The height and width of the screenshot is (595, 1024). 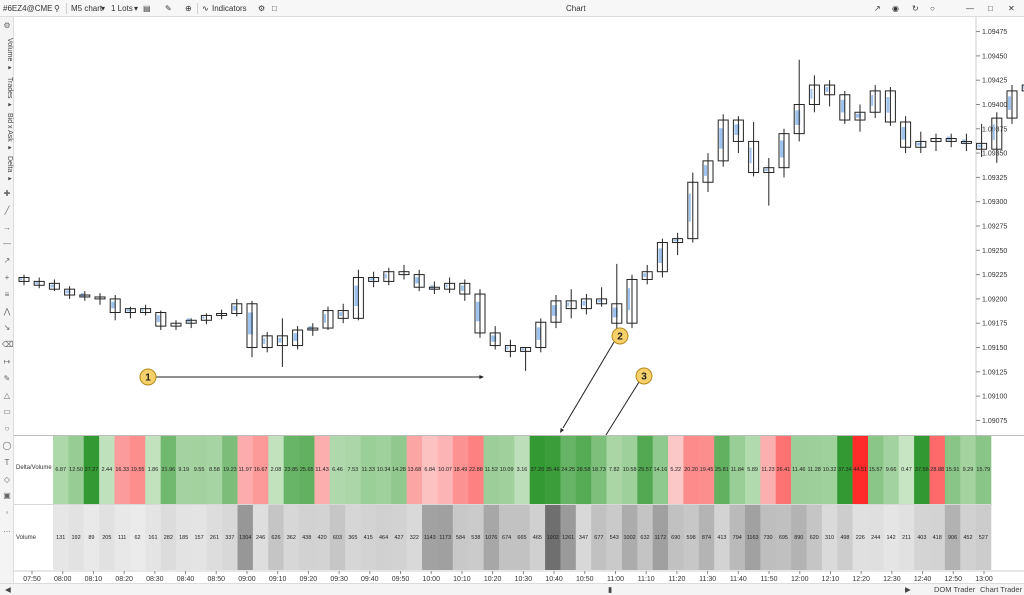 What do you see at coordinates (1011, 8) in the screenshot?
I see `close-icon: ✕` at bounding box center [1011, 8].